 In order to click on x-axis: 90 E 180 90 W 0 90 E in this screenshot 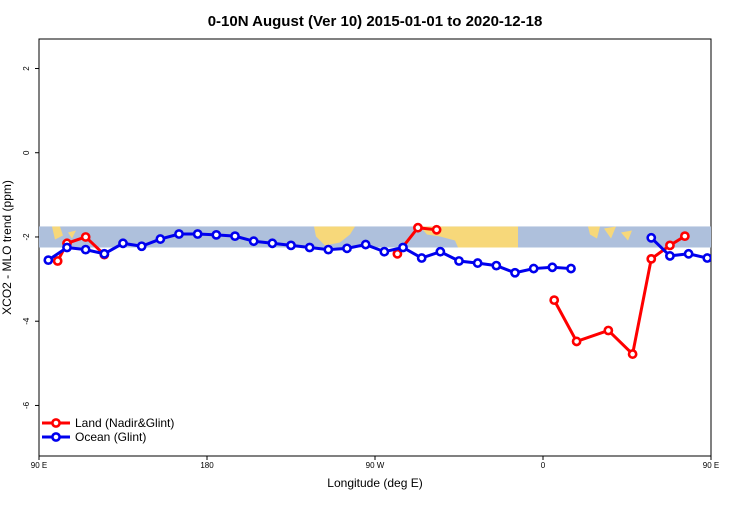, I will do `click(375, 463)`.